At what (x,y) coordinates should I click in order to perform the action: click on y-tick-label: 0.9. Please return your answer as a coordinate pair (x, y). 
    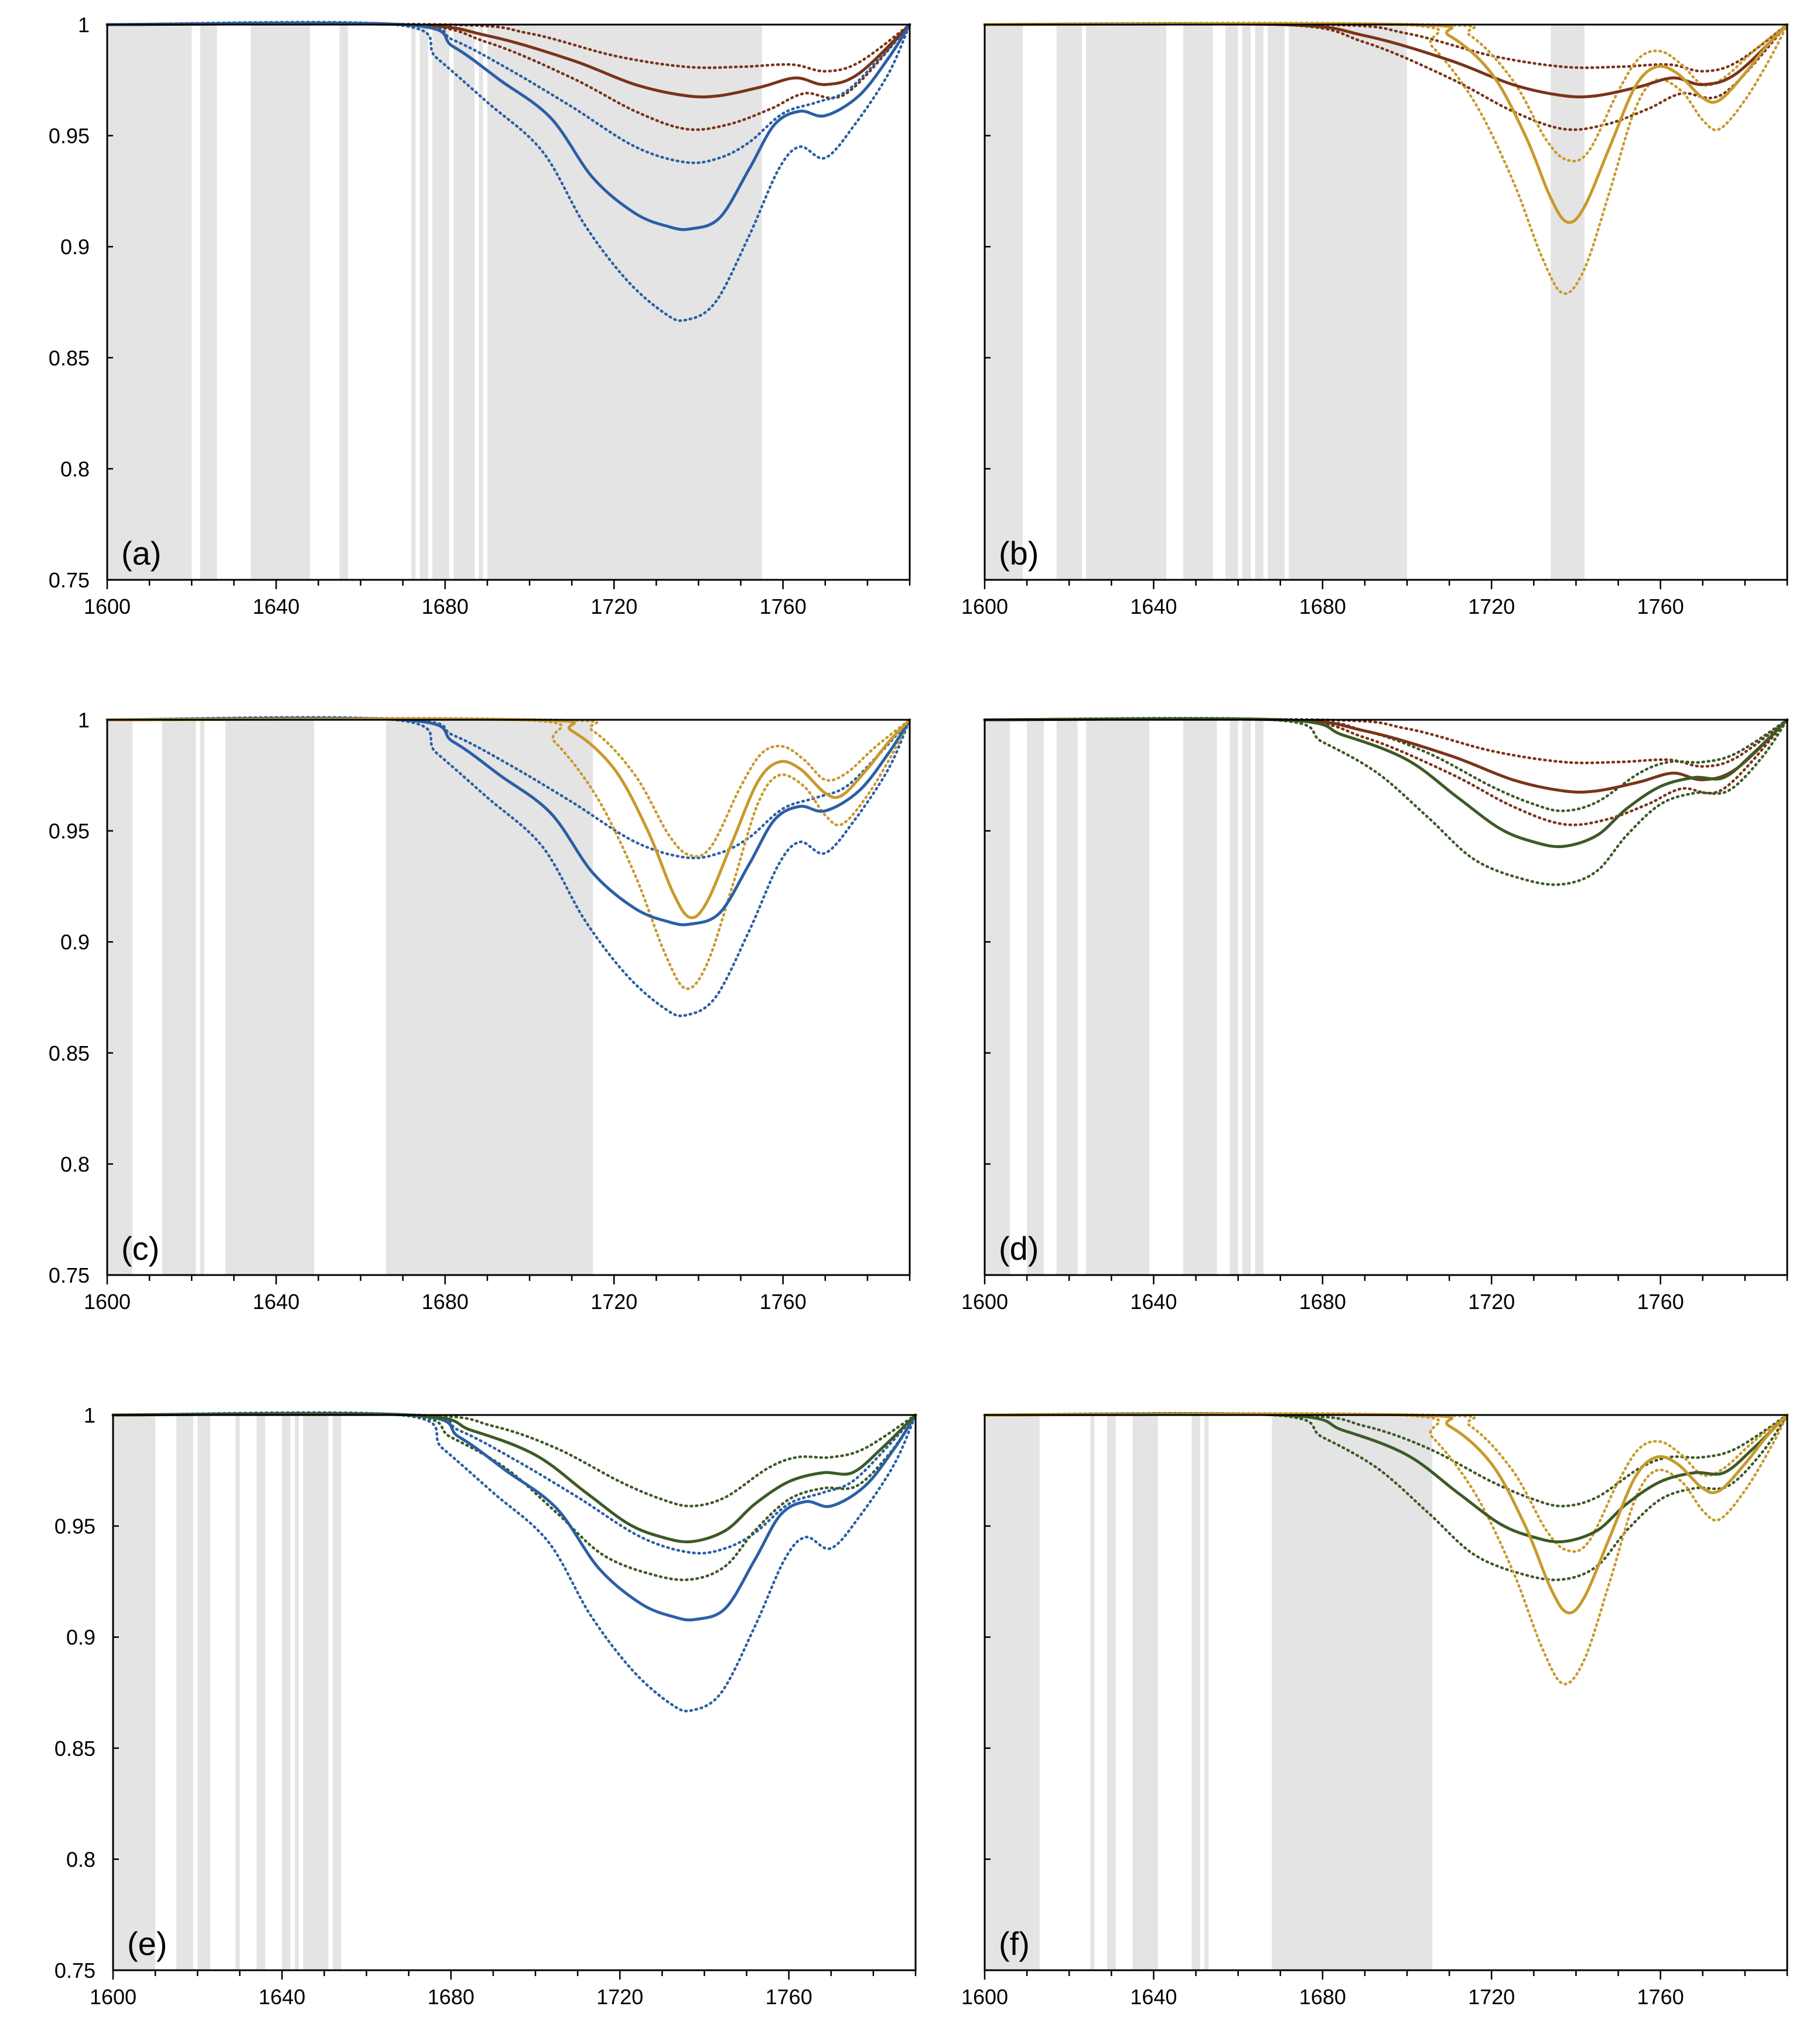
    Looking at the image, I should click on (75, 942).